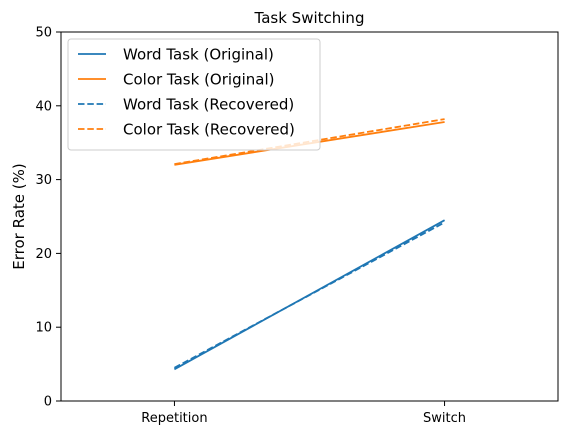 This screenshot has height=435, width=566. What do you see at coordinates (43, 328) in the screenshot?
I see `y-tick-label: 10` at bounding box center [43, 328].